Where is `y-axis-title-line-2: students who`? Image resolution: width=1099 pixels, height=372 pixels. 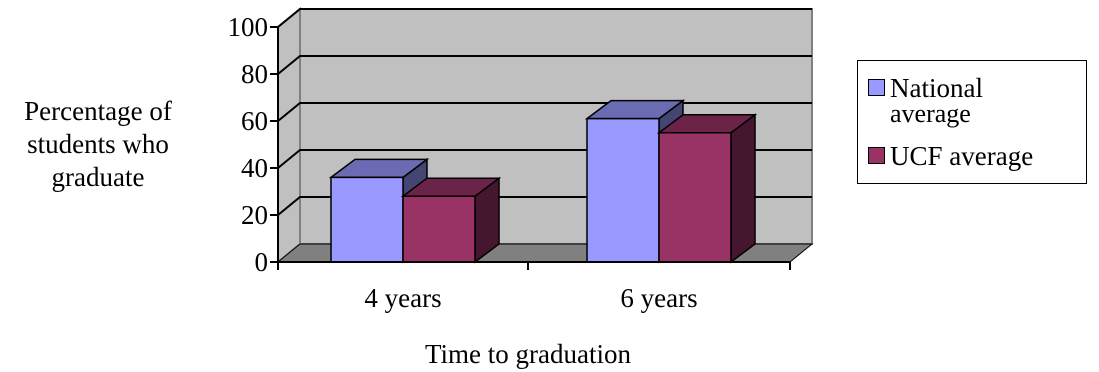
y-axis-title-line-2: students who is located at coordinates (98, 144).